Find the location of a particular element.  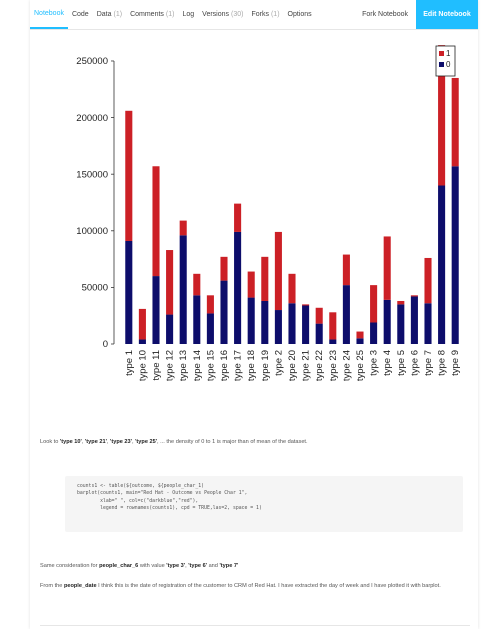

x-tick-label: type 14 is located at coordinates (197, 365).